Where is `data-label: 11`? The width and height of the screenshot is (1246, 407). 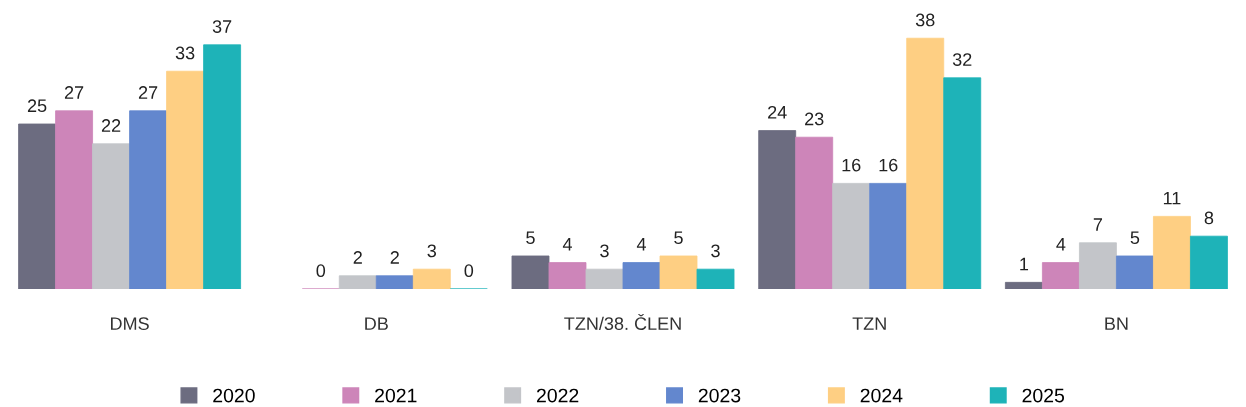 data-label: 11 is located at coordinates (1172, 198).